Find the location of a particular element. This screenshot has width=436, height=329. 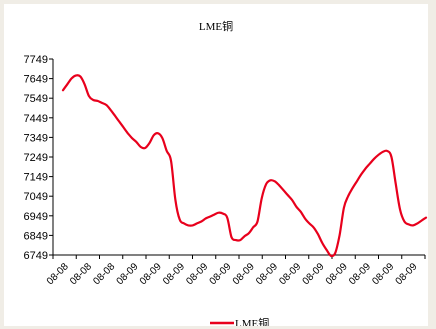

y-tick-label: 6849 is located at coordinates (36, 236).